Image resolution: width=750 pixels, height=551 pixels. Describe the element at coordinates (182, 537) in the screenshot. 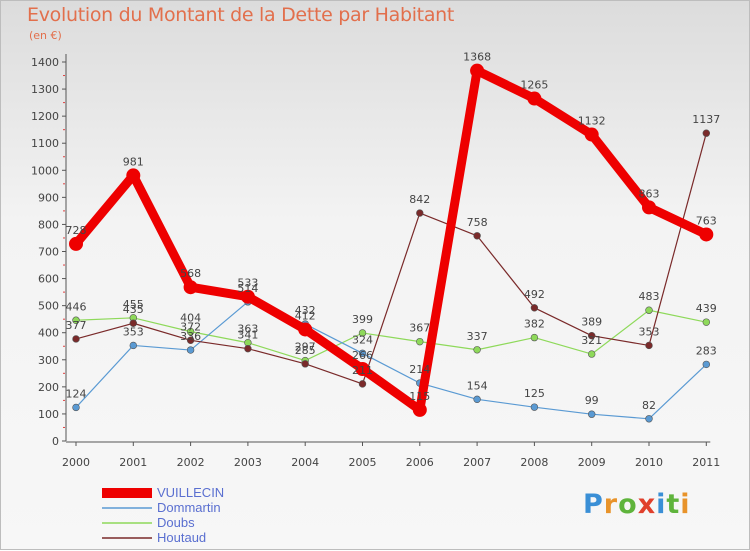

I see `legend-label-houtaud: Houtaud` at that location.